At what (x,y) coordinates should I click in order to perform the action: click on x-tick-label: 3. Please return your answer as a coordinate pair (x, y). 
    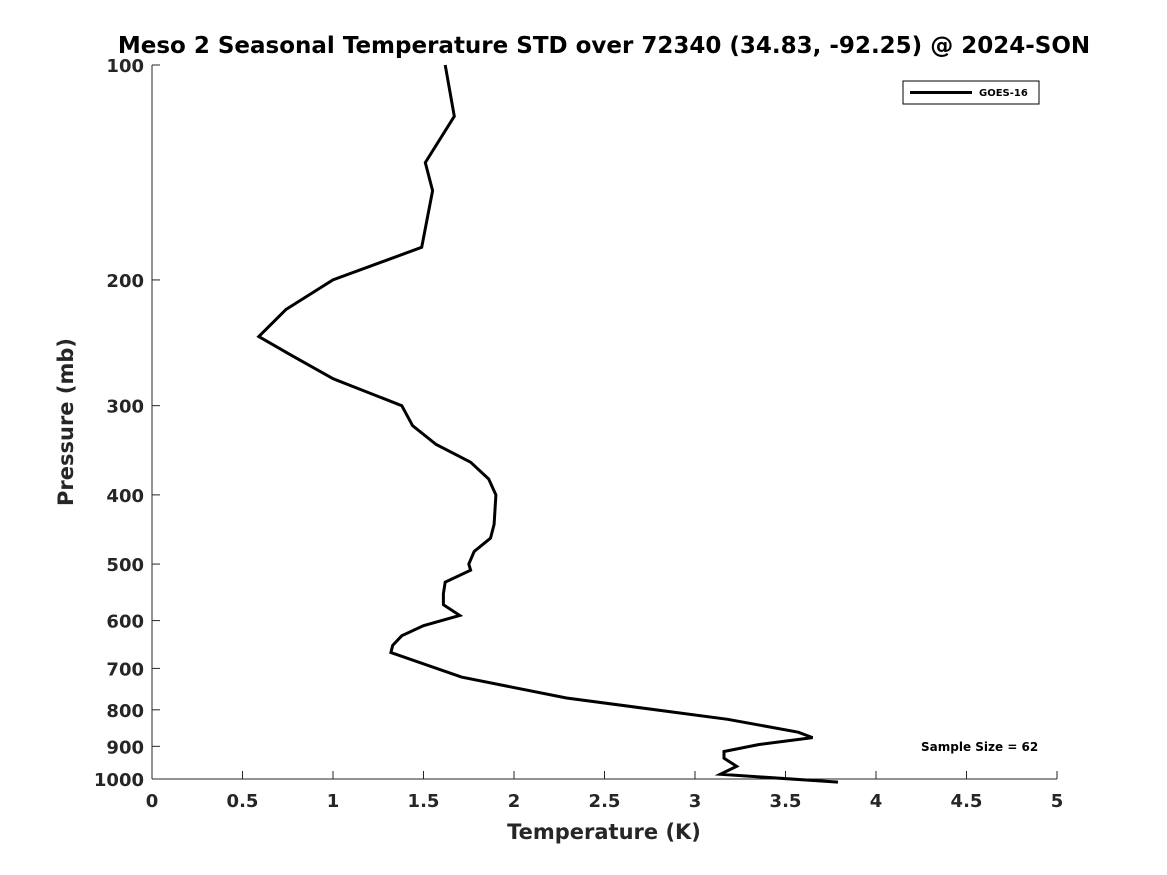
    Looking at the image, I should click on (695, 801).